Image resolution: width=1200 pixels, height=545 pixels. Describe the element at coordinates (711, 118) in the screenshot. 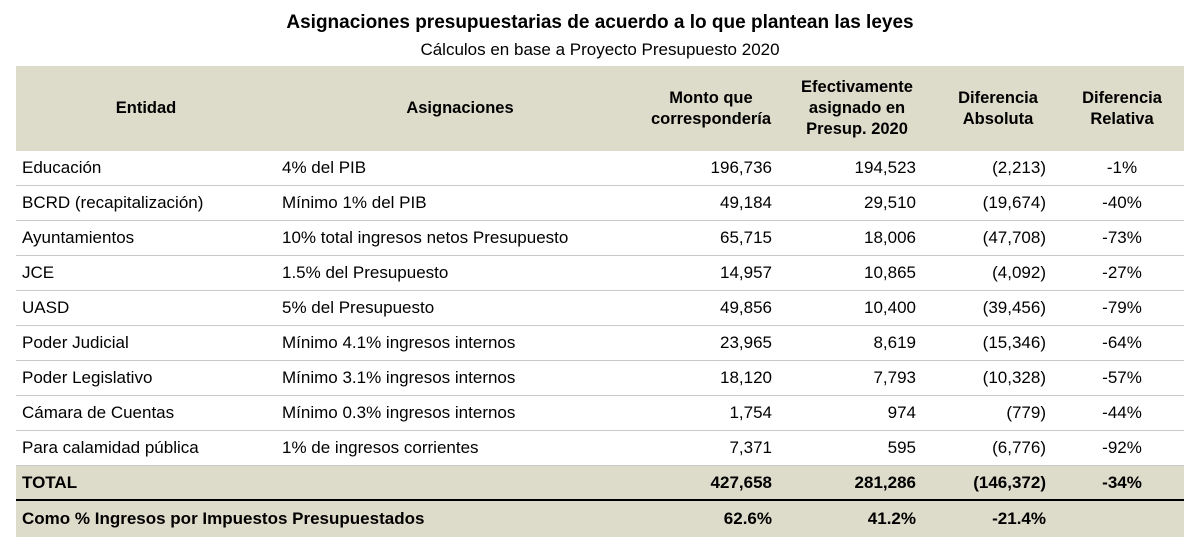

I see `header-monto-line: correspondería` at that location.